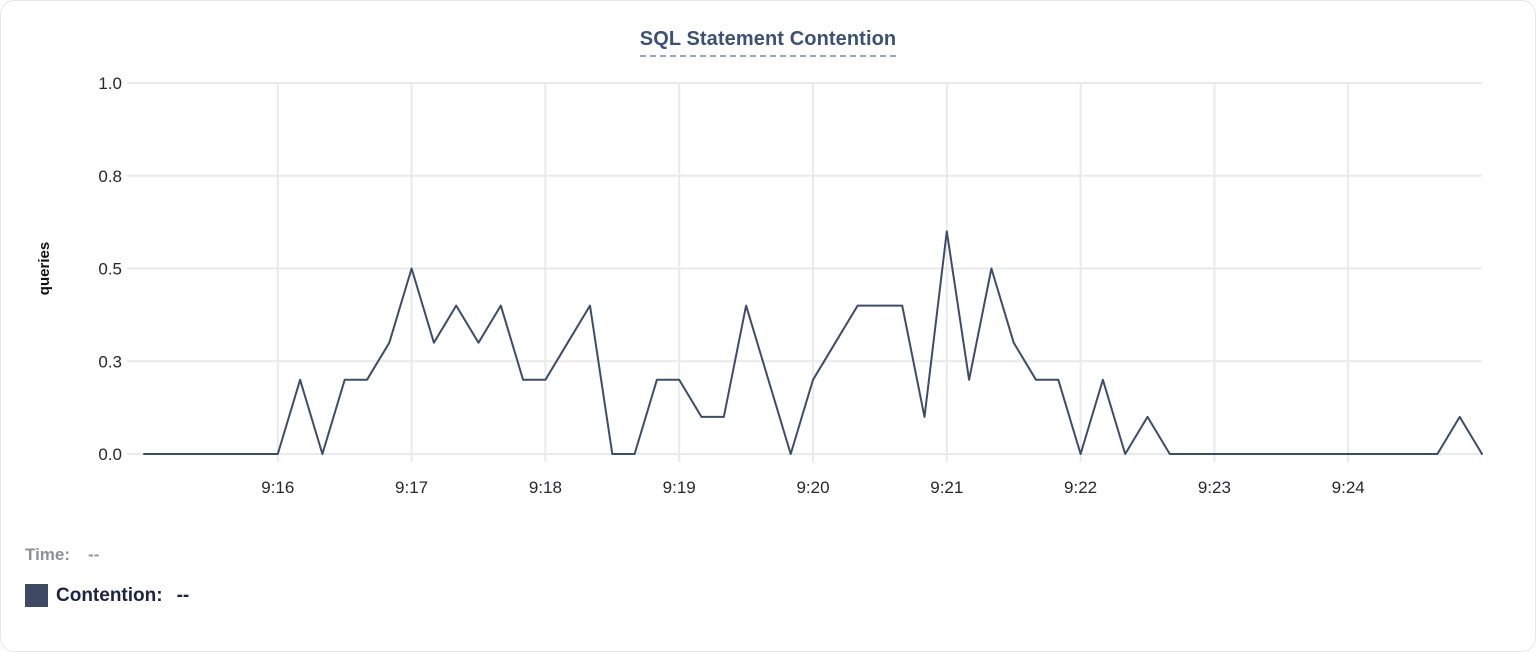 This screenshot has height=652, width=1536. I want to click on x-tick-label: 9:19, so click(679, 487).